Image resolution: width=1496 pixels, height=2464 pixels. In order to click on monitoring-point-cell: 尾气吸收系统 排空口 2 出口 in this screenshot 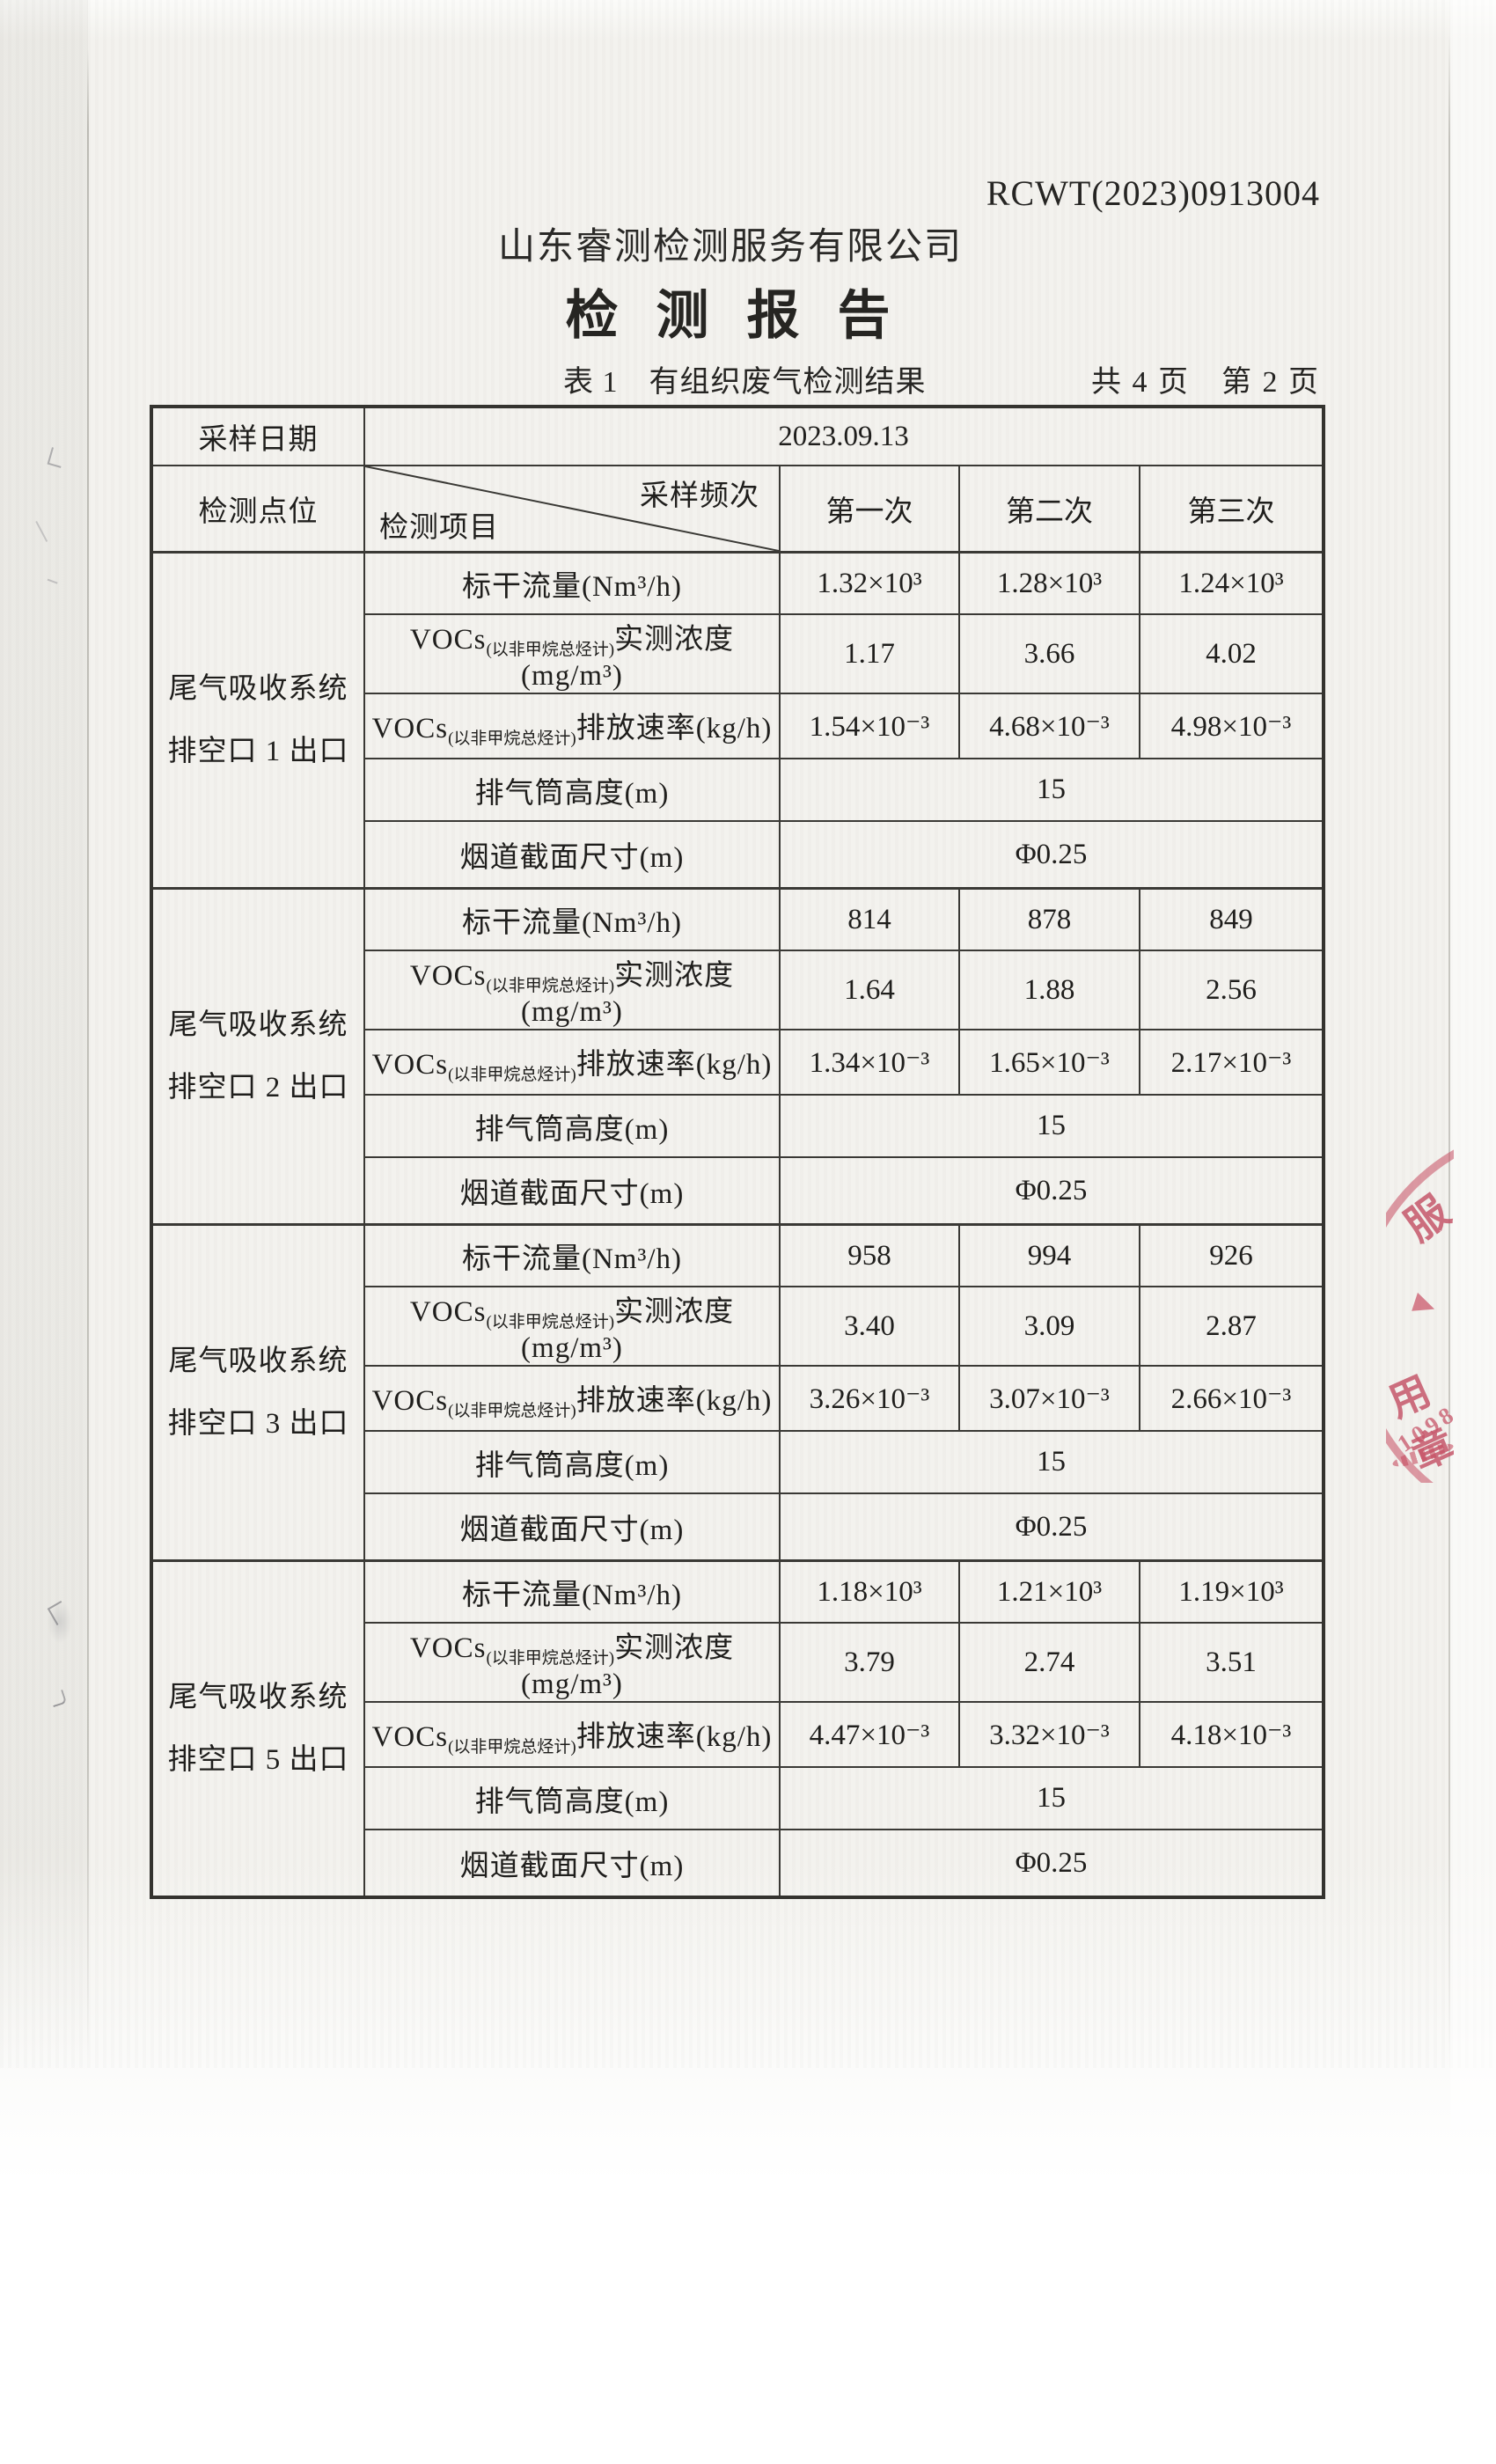, I will do `click(257, 1057)`.